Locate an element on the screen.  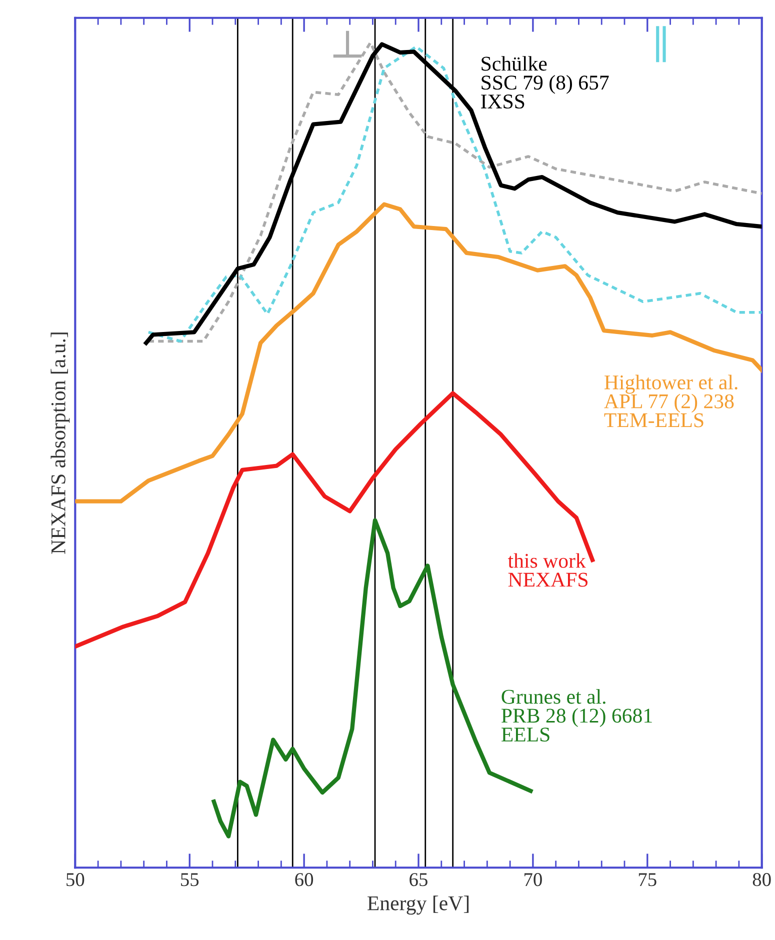
x-tick-label: 80 is located at coordinates (761, 879).